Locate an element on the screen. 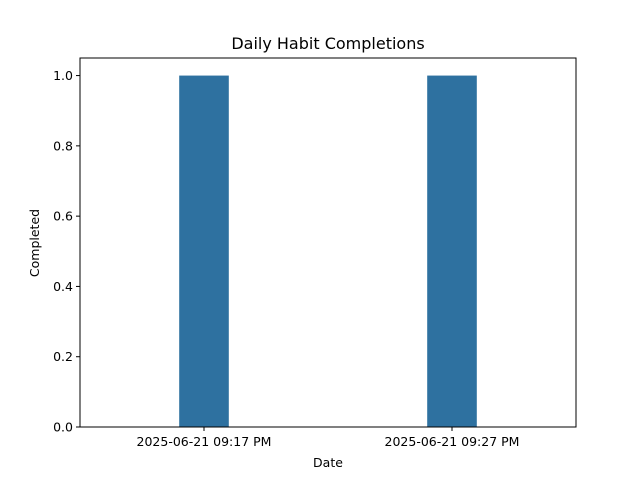 This screenshot has width=640, height=480. y-tick-label: 0.0 is located at coordinates (63, 427).